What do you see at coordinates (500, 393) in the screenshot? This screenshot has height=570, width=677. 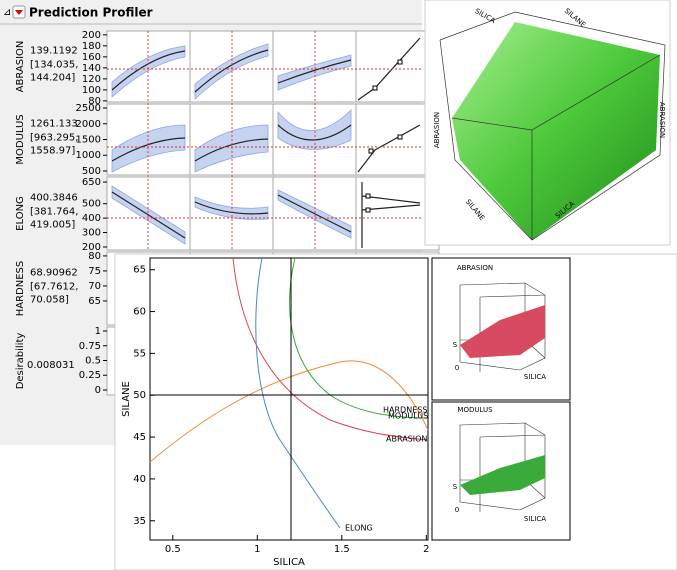 I see `mini-labels: ABRASION S 0 SILICA MODULUS S 0 SILICA` at bounding box center [500, 393].